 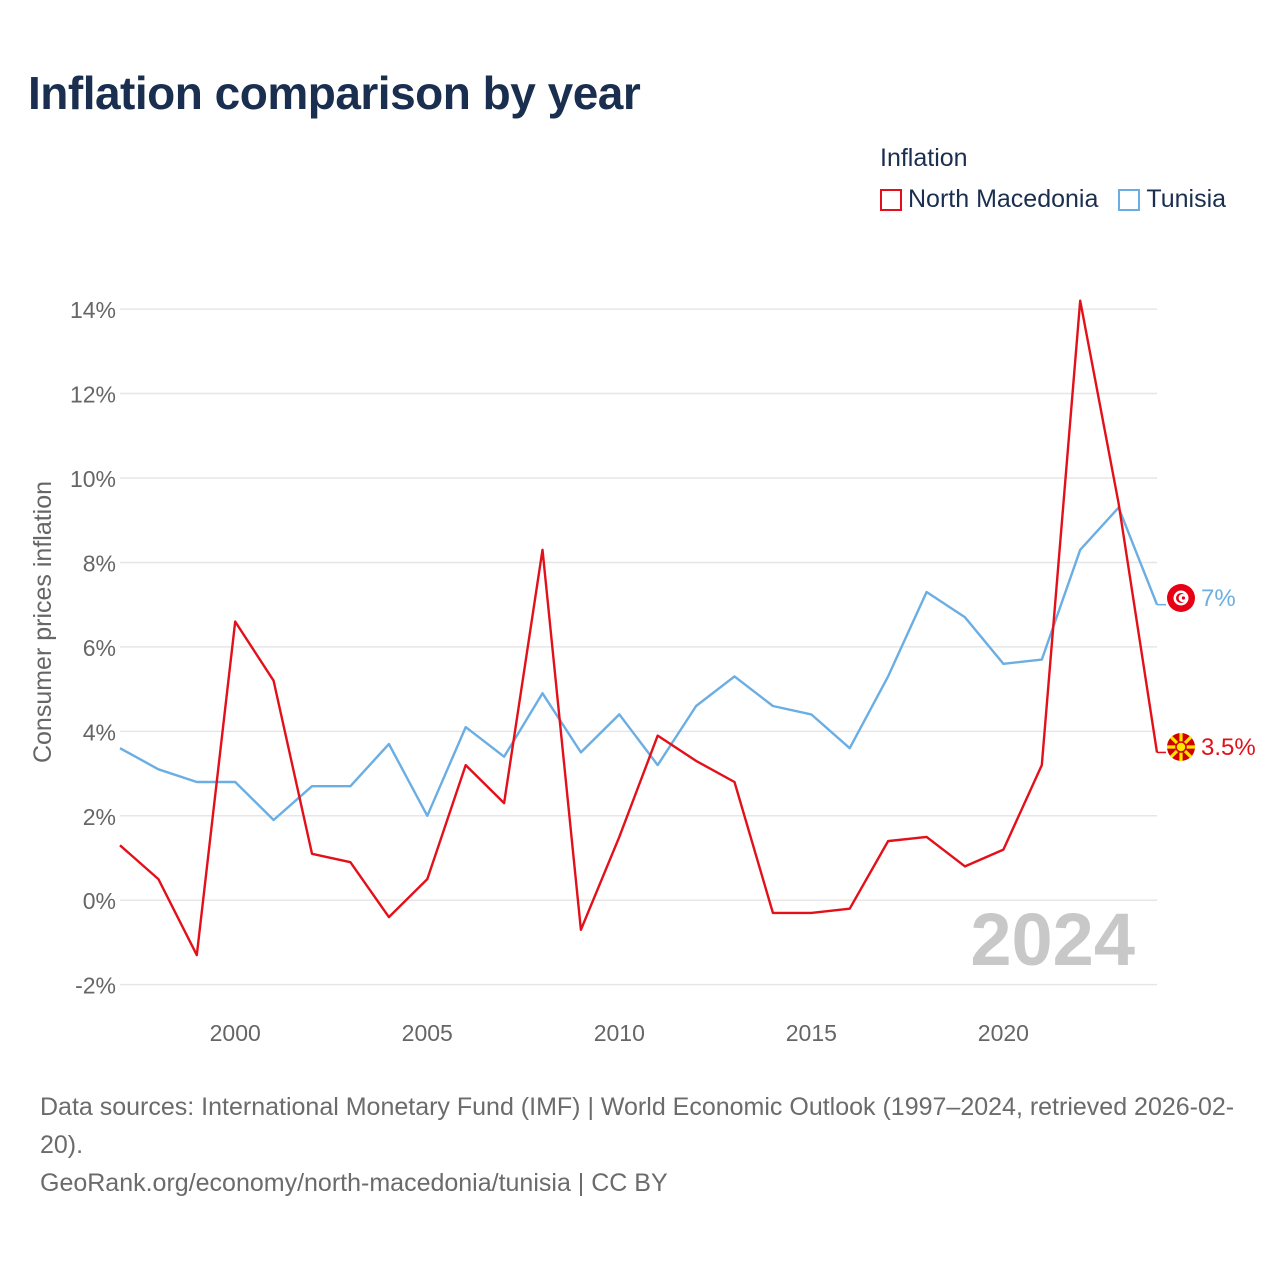 What do you see at coordinates (235, 1033) in the screenshot?
I see `x-tick-label: 2000` at bounding box center [235, 1033].